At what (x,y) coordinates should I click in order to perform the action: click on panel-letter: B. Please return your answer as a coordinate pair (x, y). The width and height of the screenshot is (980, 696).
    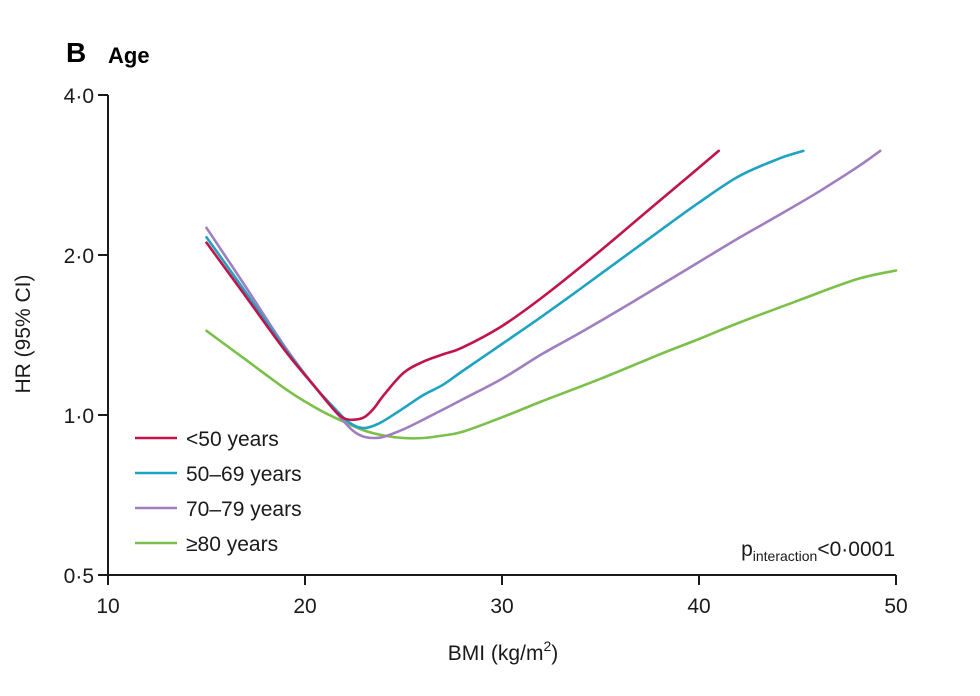
    Looking at the image, I should click on (76, 52).